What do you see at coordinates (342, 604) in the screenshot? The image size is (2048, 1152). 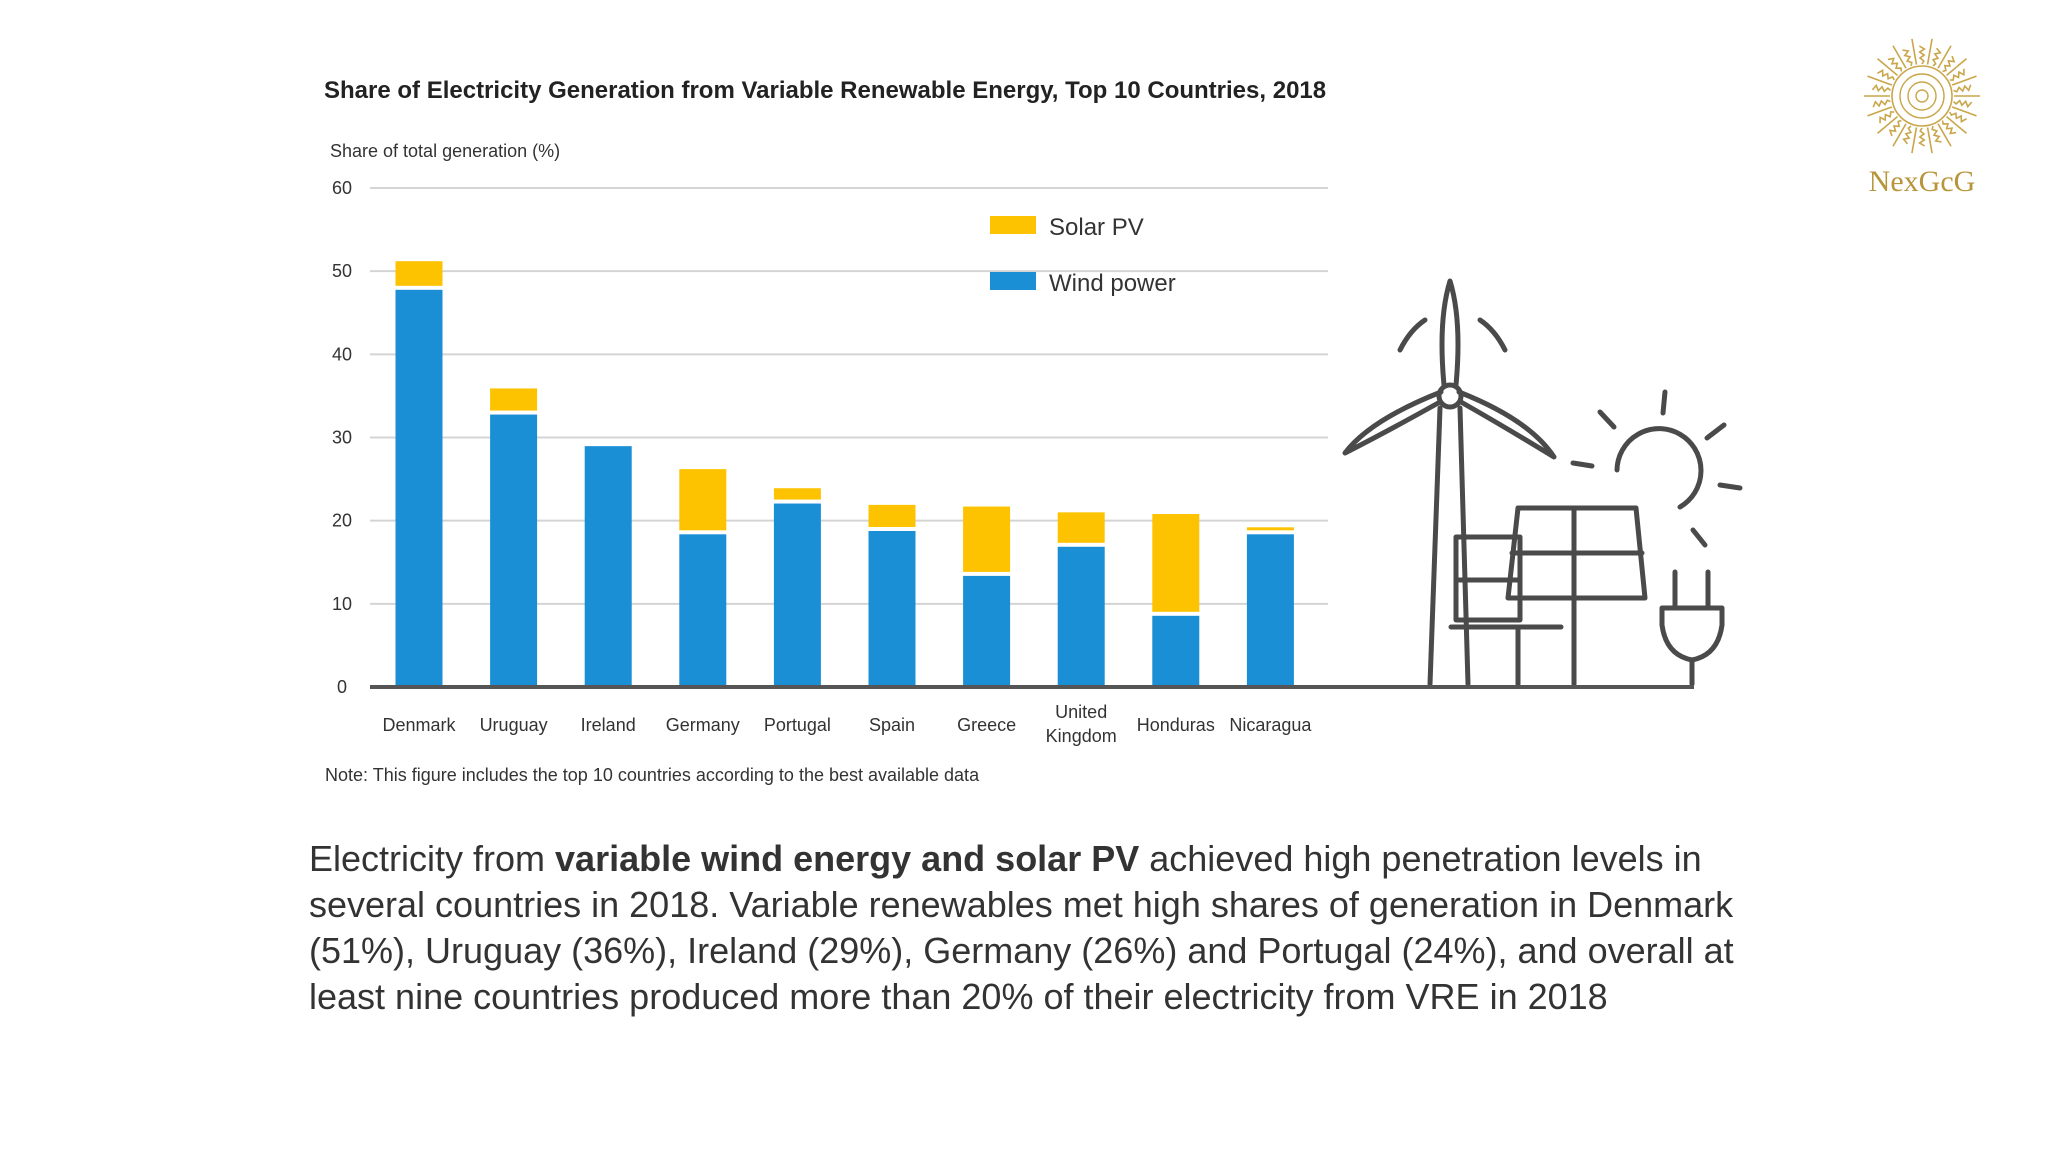 I see `y-tick-label: 10` at bounding box center [342, 604].